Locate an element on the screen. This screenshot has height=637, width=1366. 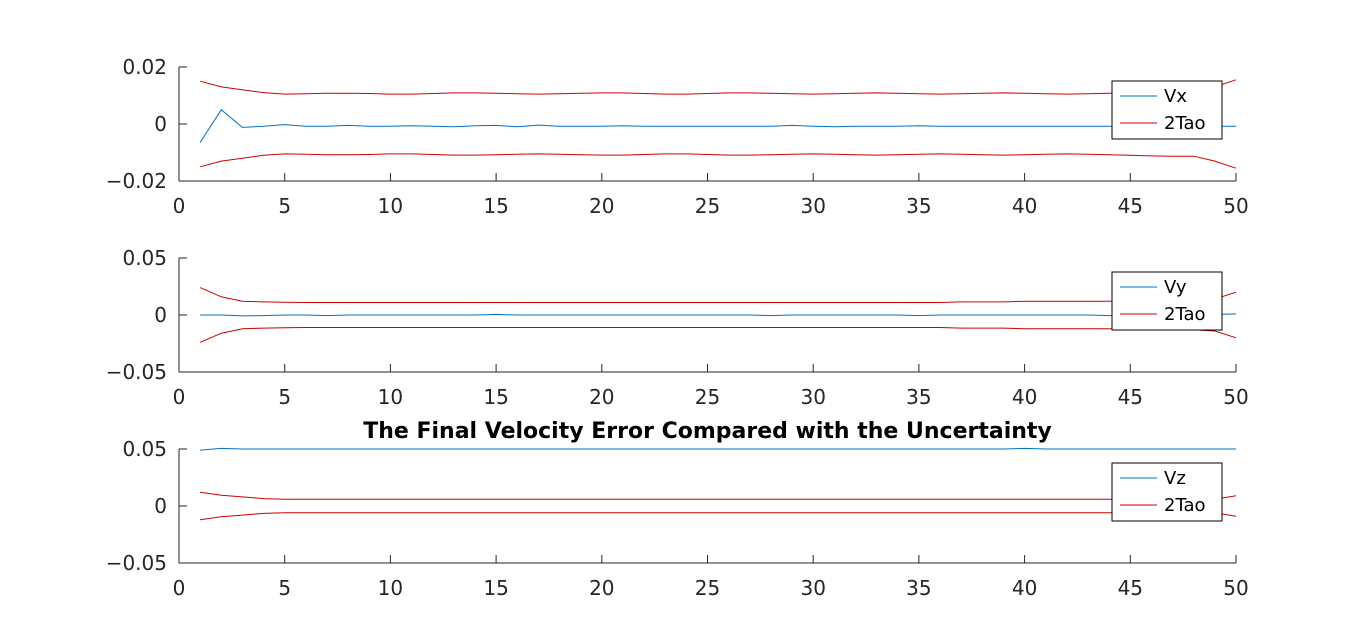
legend: Vx 2Tao is located at coordinates (1167, 110).